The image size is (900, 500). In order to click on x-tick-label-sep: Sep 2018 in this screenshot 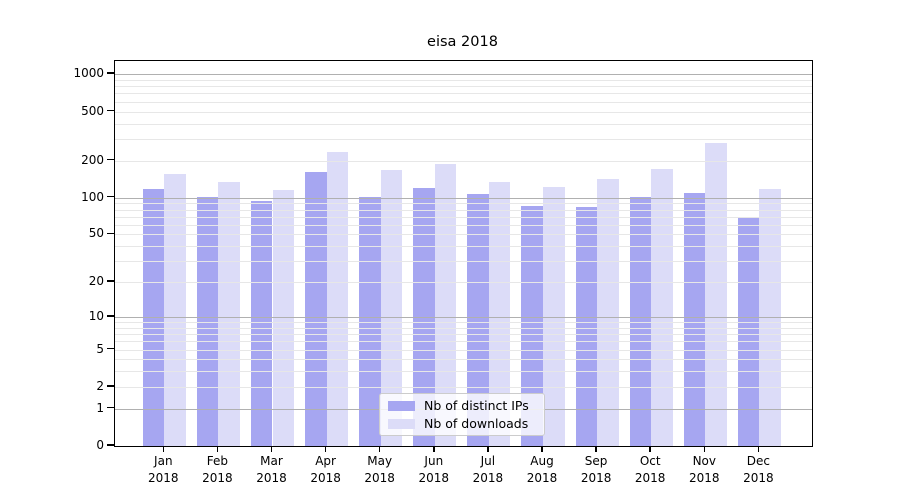, I will do `click(596, 469)`.